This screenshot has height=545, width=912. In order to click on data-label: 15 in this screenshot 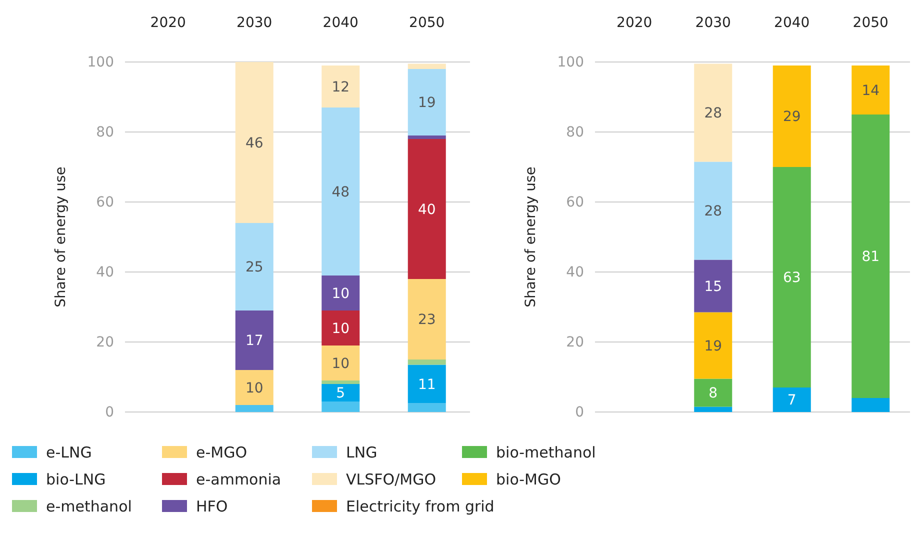, I will do `click(713, 286)`.